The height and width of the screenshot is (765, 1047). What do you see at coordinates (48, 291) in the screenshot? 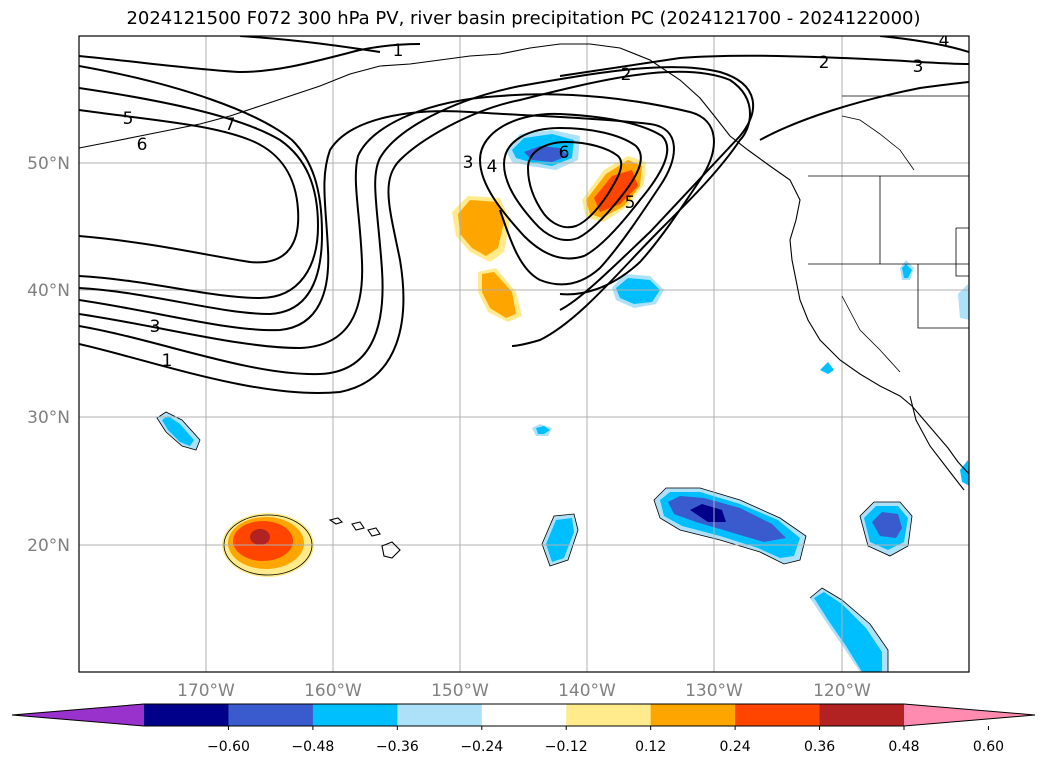
I see `lat-label-40n: 40°N` at bounding box center [48, 291].